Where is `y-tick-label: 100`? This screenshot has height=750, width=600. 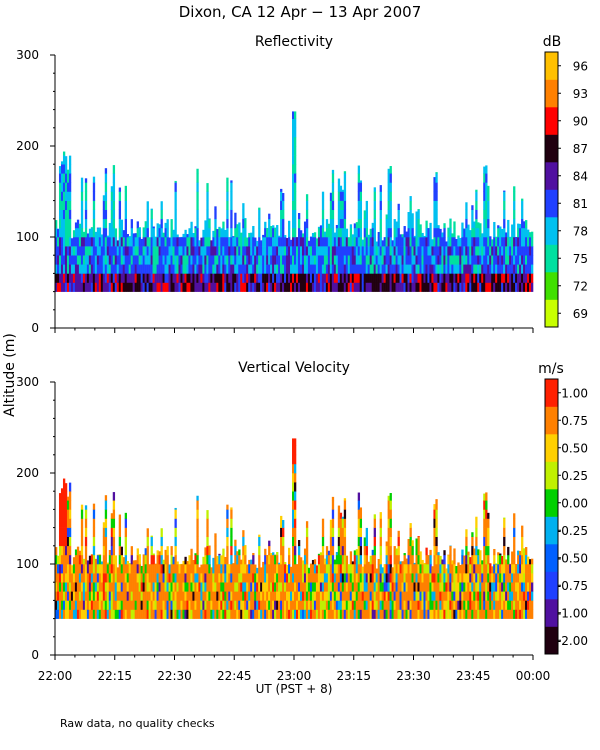 y-tick-label: 100 is located at coordinates (27, 237).